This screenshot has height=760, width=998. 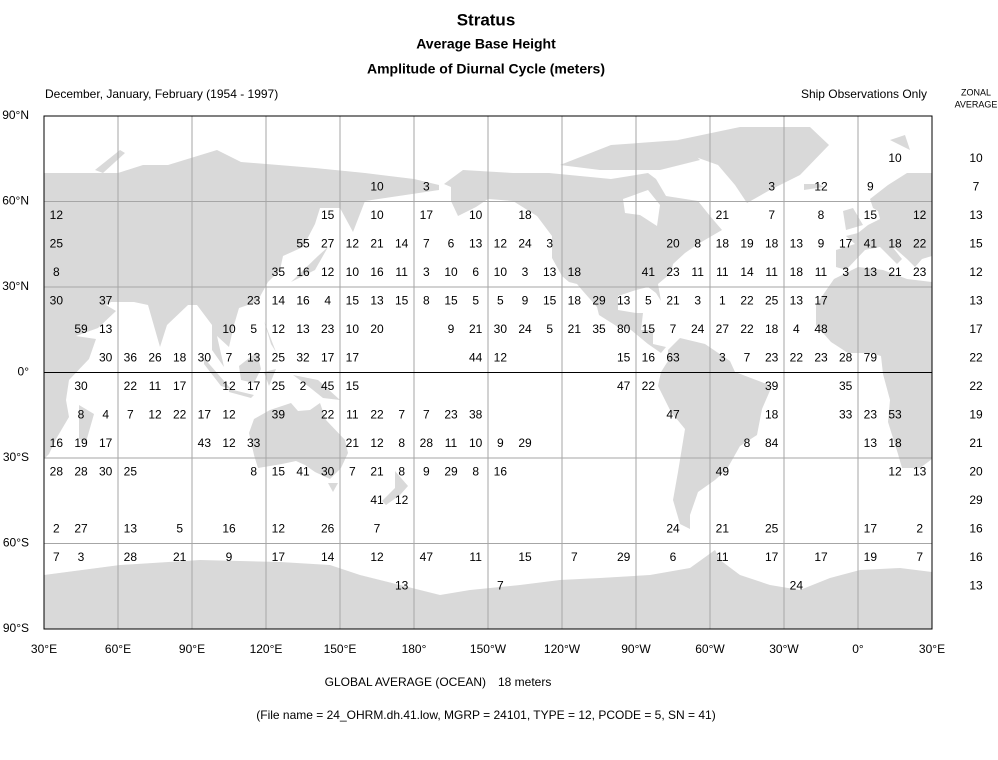 What do you see at coordinates (303, 243) in the screenshot?
I see `cell-value: 55` at bounding box center [303, 243].